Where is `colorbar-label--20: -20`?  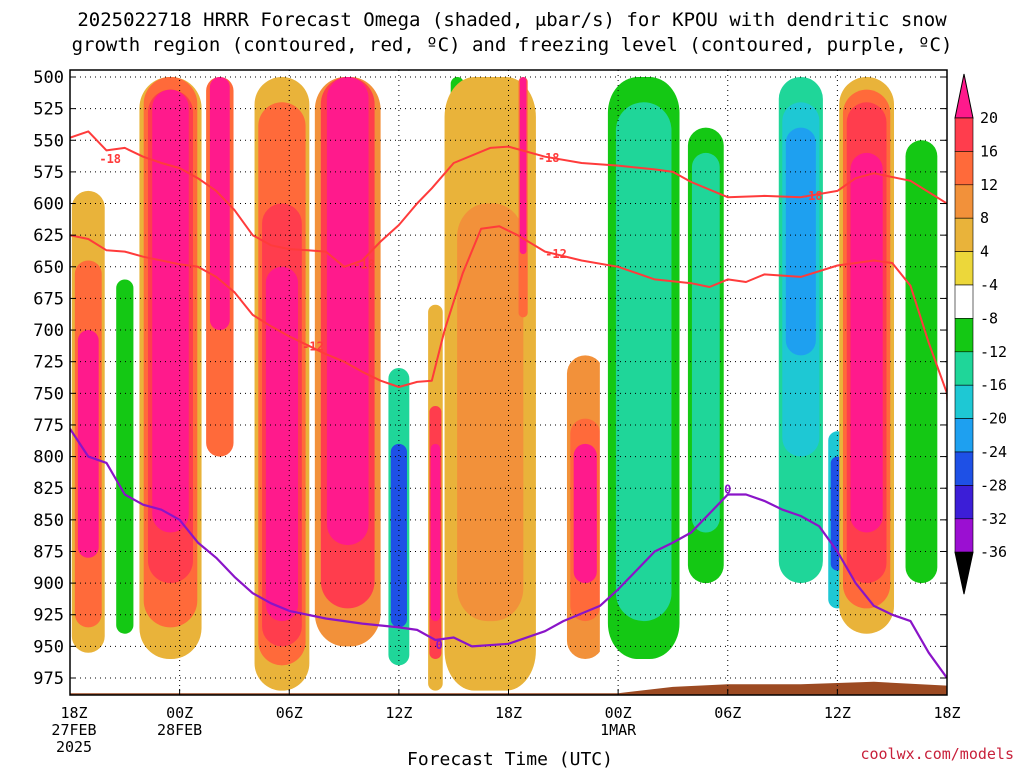
colorbar-label--20: -20 is located at coordinates (993, 419).